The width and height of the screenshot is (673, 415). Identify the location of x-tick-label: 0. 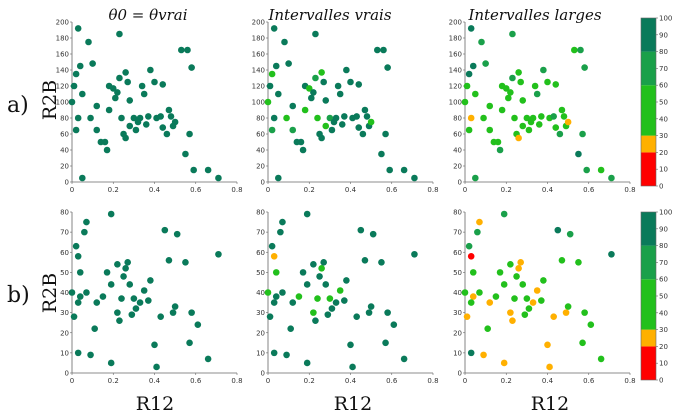
(268, 190).